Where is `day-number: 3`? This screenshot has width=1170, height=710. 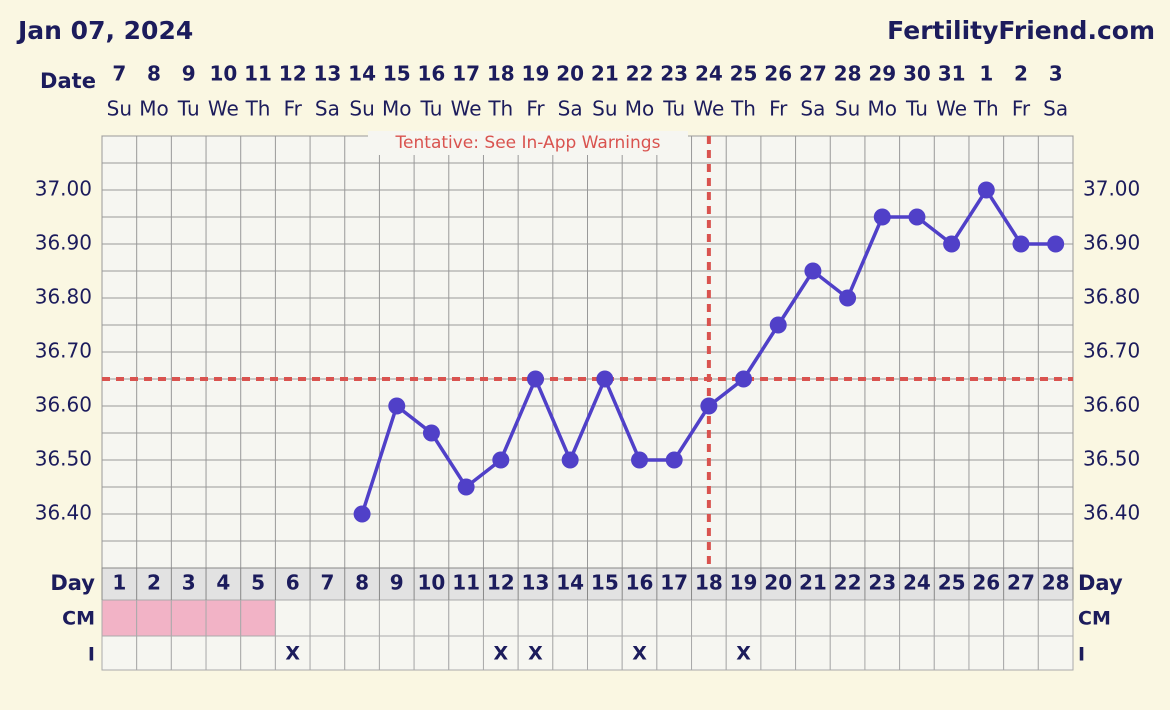
day-number: 3 is located at coordinates (189, 583).